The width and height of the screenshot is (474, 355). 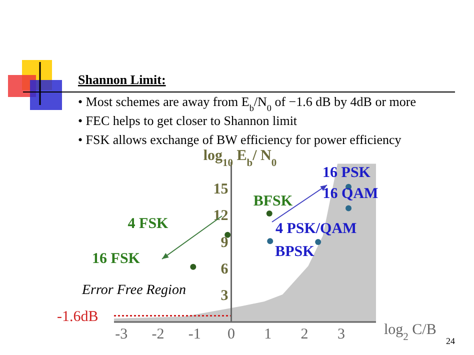 I want to click on x-tick-label: 2, so click(x=304, y=334).